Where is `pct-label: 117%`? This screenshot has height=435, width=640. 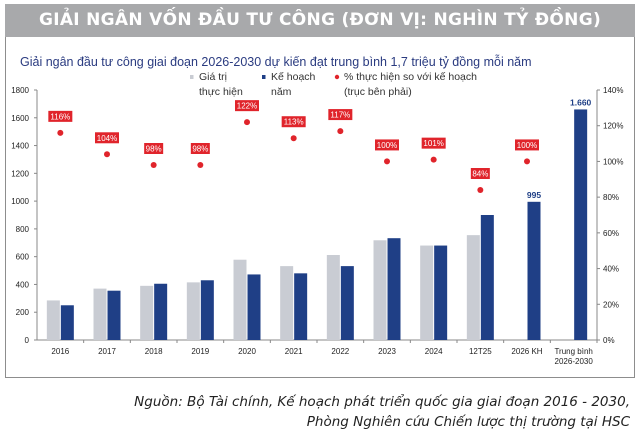
pct-label: 117% is located at coordinates (340, 115).